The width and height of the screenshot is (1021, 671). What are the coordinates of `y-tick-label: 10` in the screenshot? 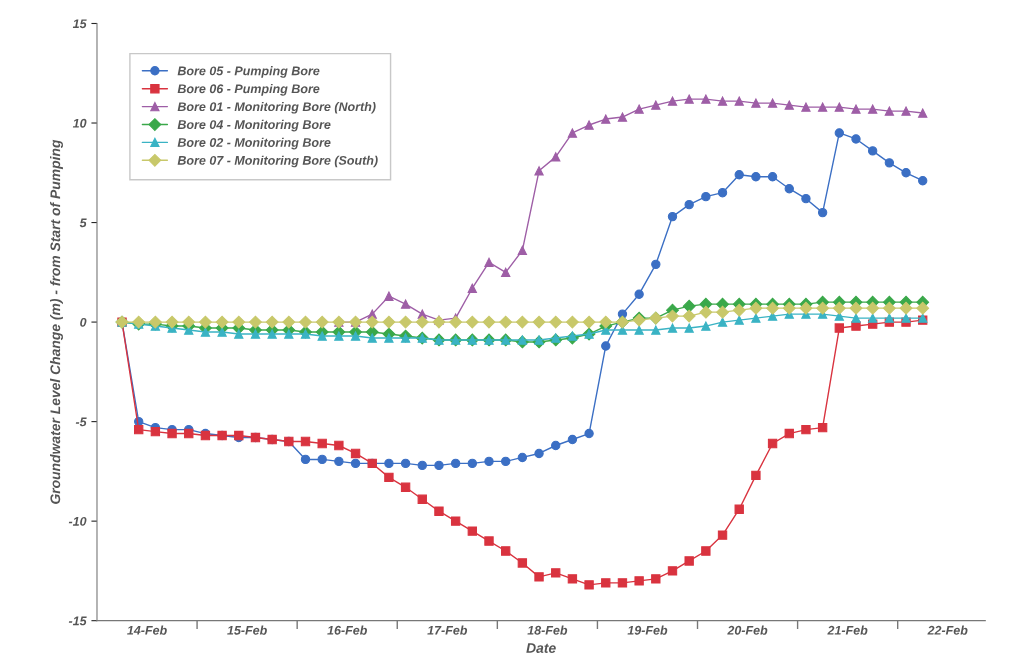 It's located at (79, 123).